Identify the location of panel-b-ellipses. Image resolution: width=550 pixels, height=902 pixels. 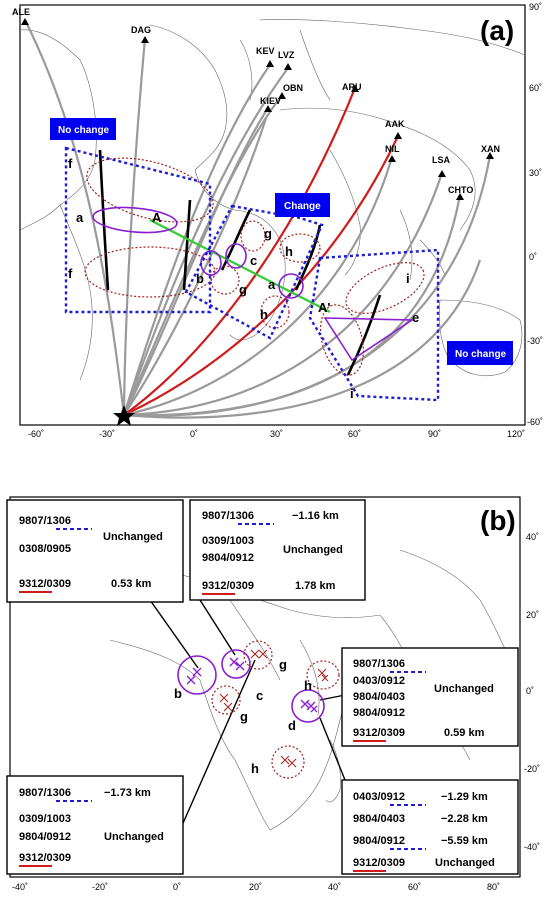
(258, 709).